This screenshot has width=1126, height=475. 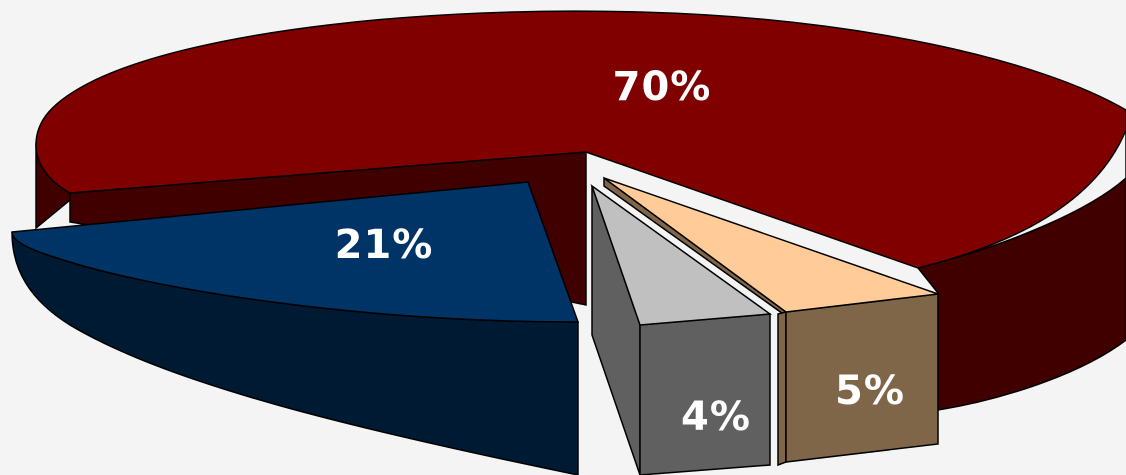 I want to click on slice-4-top, so click(x=681, y=255).